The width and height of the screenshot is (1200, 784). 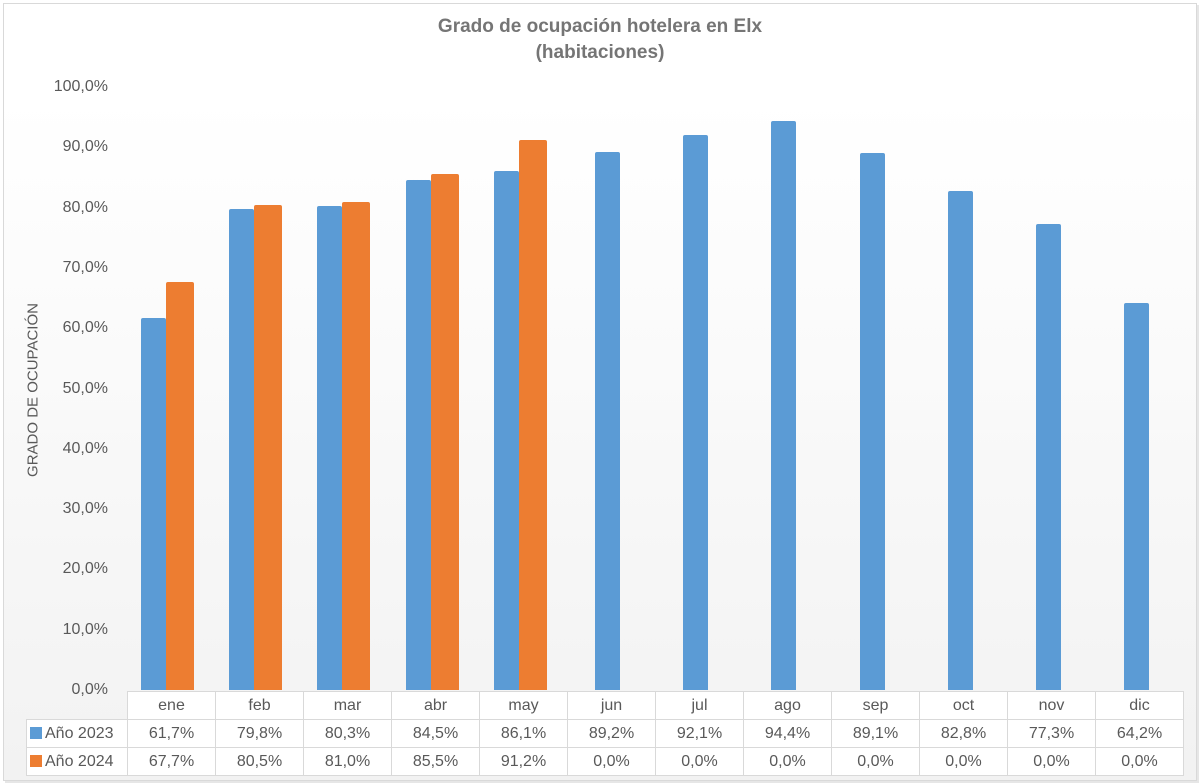 What do you see at coordinates (532, 415) in the screenshot?
I see `bar-may-año-2024` at bounding box center [532, 415].